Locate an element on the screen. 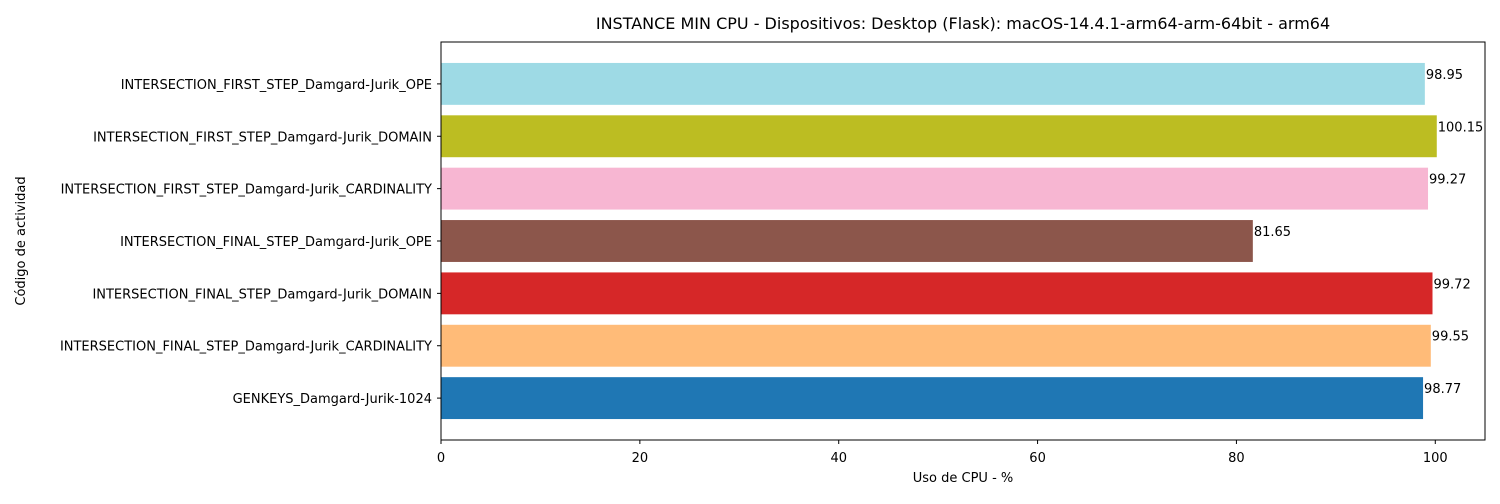  x-axis-label: Uso de CPU - % is located at coordinates (963, 478).